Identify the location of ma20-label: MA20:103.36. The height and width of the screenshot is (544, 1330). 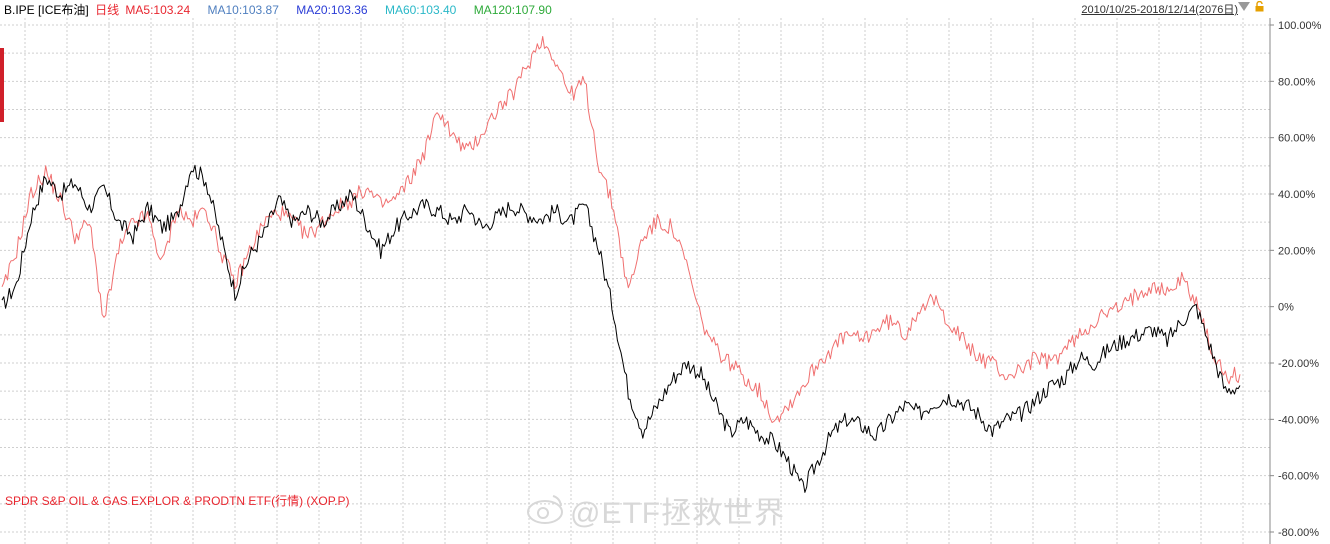
(332, 10).